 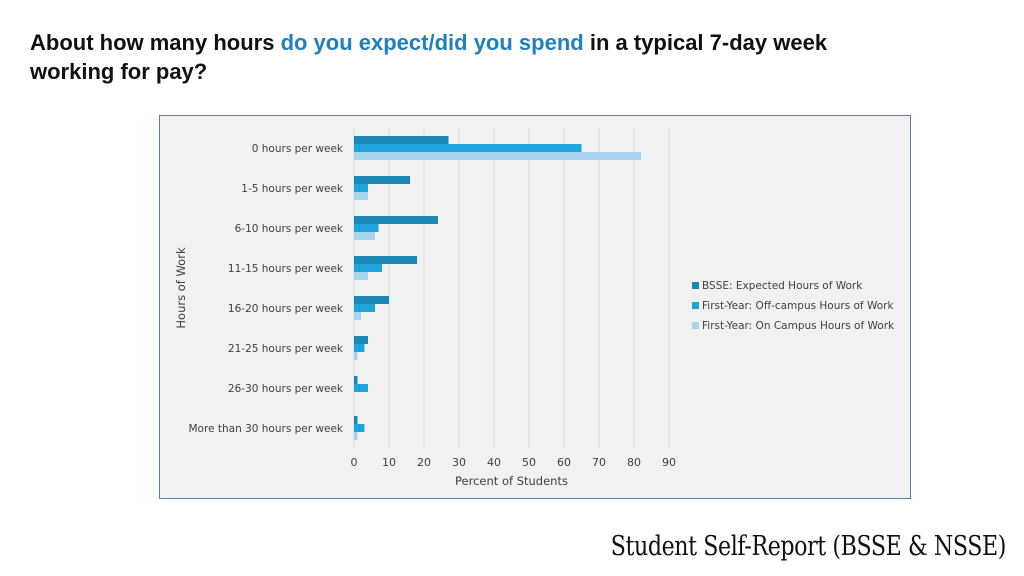 I want to click on y-tick-label: 26-30 hours per week, so click(x=286, y=389).